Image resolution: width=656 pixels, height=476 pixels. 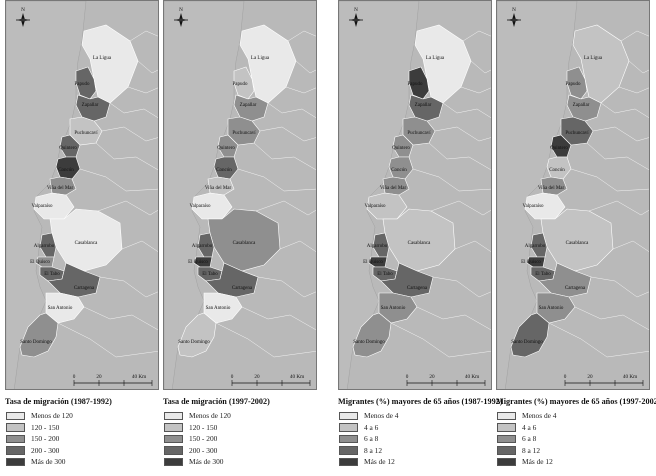 What do you see at coordinates (90, 439) in the screenshot?
I see `legend-item: 150 - 200` at bounding box center [90, 439].